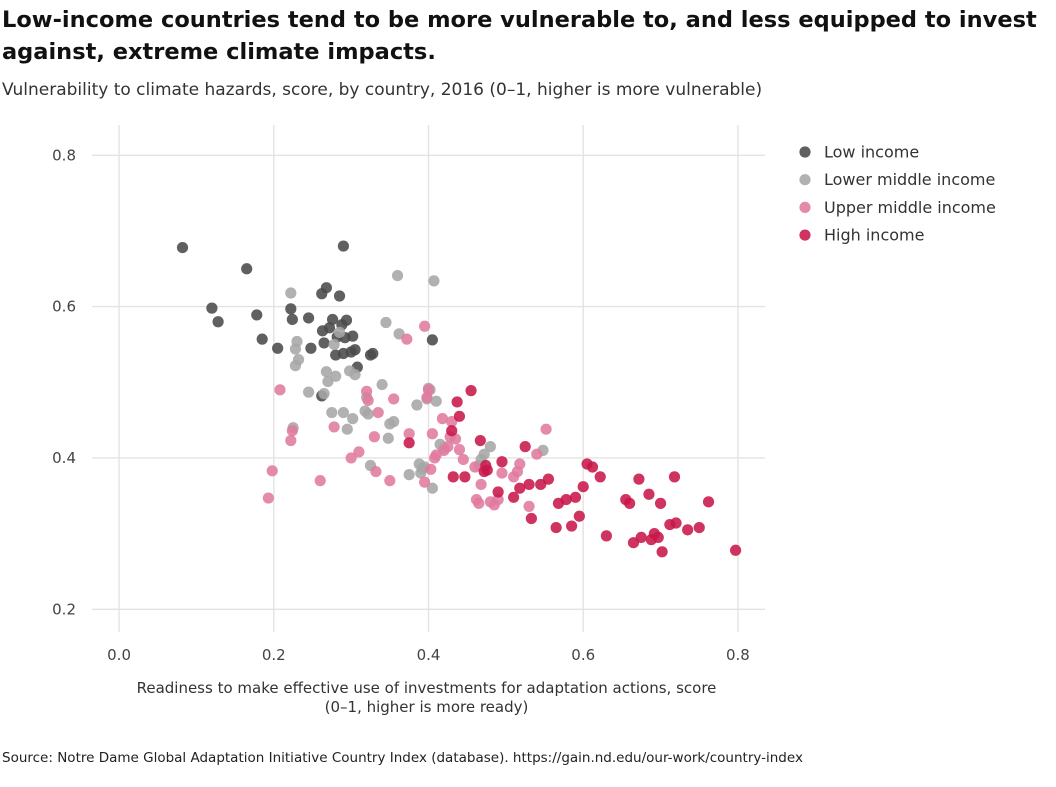  Describe the element at coordinates (119, 655) in the screenshot. I see `x-tick-label: 0.0` at that location.